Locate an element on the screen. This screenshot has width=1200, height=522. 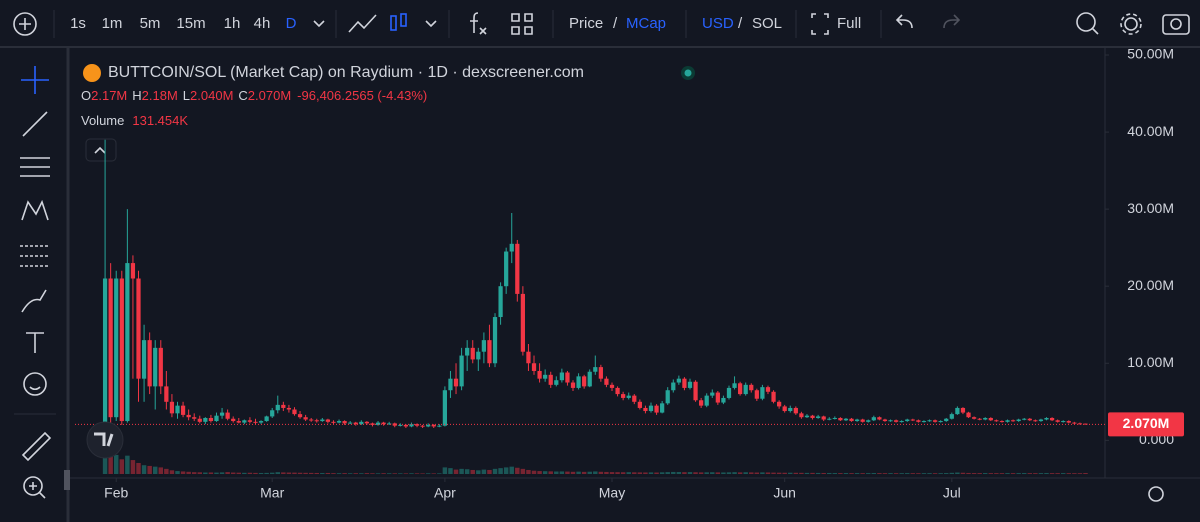
axis-settings-icon is located at coordinates (1156, 494).